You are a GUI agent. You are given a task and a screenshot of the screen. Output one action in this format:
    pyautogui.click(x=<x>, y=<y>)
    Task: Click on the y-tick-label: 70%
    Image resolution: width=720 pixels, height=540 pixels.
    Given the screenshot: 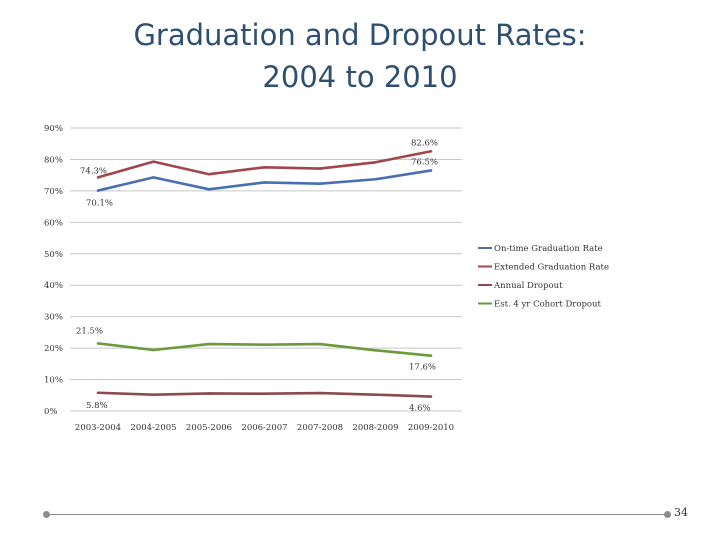 What is the action you would take?
    pyautogui.click(x=53, y=192)
    